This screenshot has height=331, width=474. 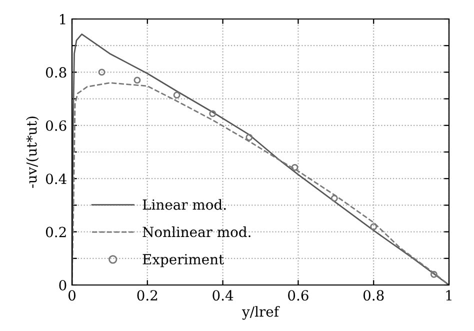 What do you see at coordinates (32, 152) in the screenshot?
I see `y-axis-title: -uv/(ut*ut)` at bounding box center [32, 152].